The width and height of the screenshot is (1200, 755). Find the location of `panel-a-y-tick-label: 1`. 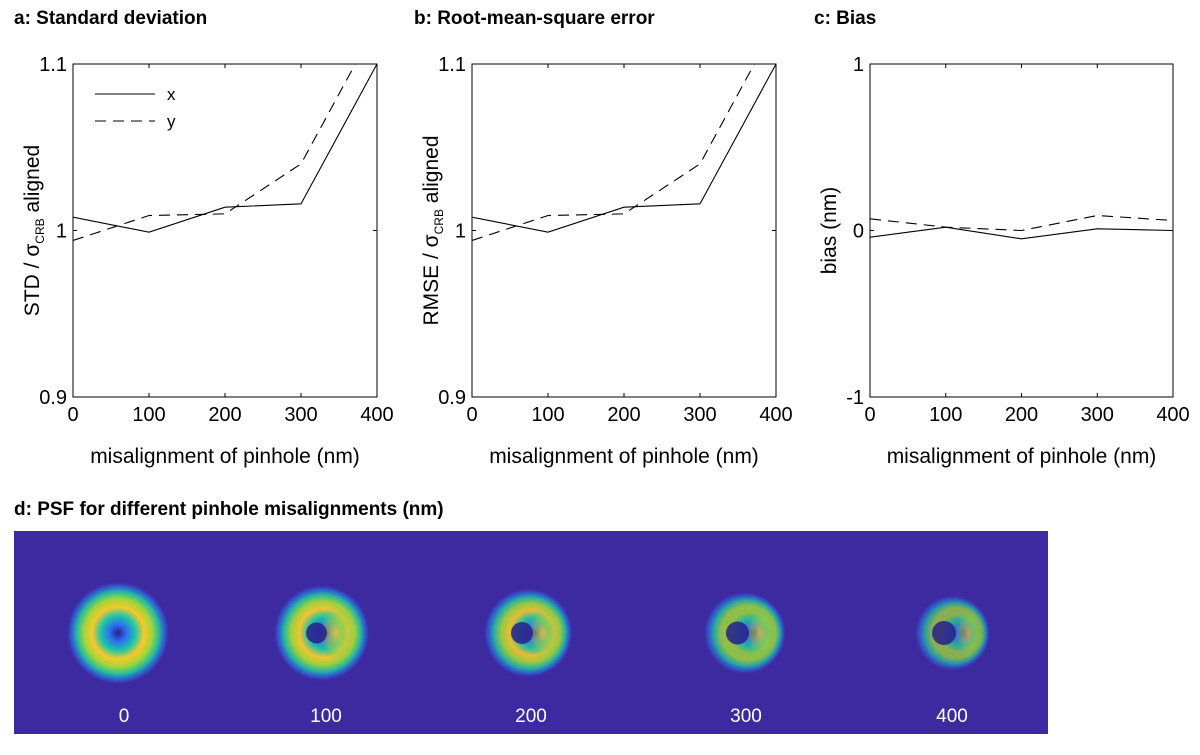

panel-a-y-tick-label: 1 is located at coordinates (61, 232).